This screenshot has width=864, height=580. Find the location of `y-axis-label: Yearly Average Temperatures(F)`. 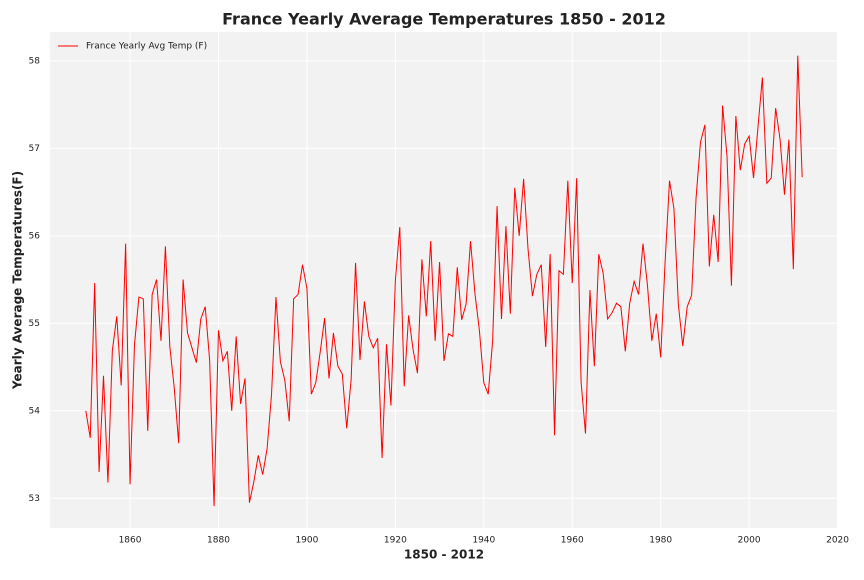

y-axis-label: Yearly Average Temperatures(F) is located at coordinates (18, 280).